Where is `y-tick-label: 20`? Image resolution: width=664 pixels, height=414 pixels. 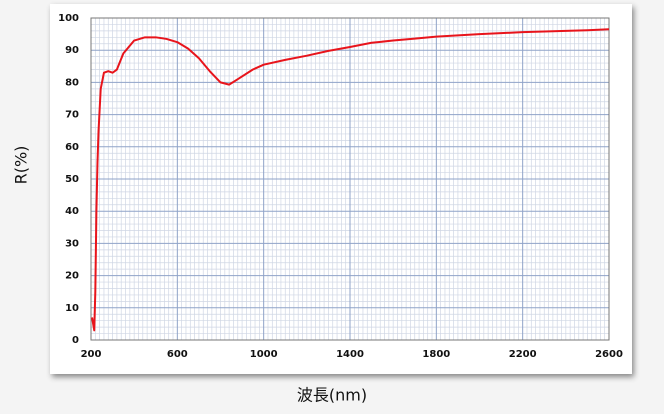
y-tick-label: 20 is located at coordinates (72, 276).